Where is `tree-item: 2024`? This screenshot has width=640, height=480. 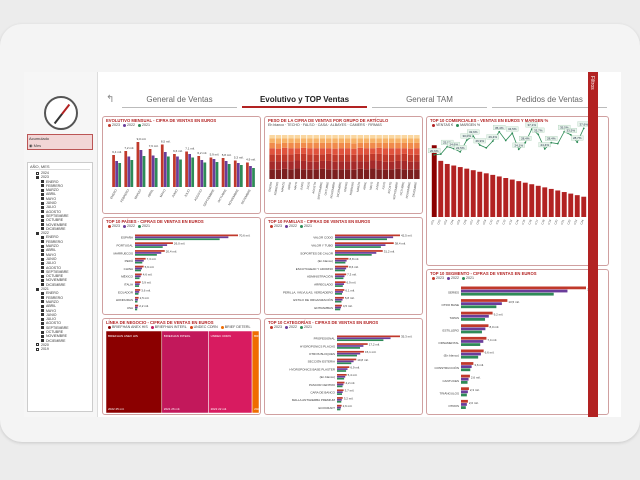 tree-item: 2024 is located at coordinates (60, 173).